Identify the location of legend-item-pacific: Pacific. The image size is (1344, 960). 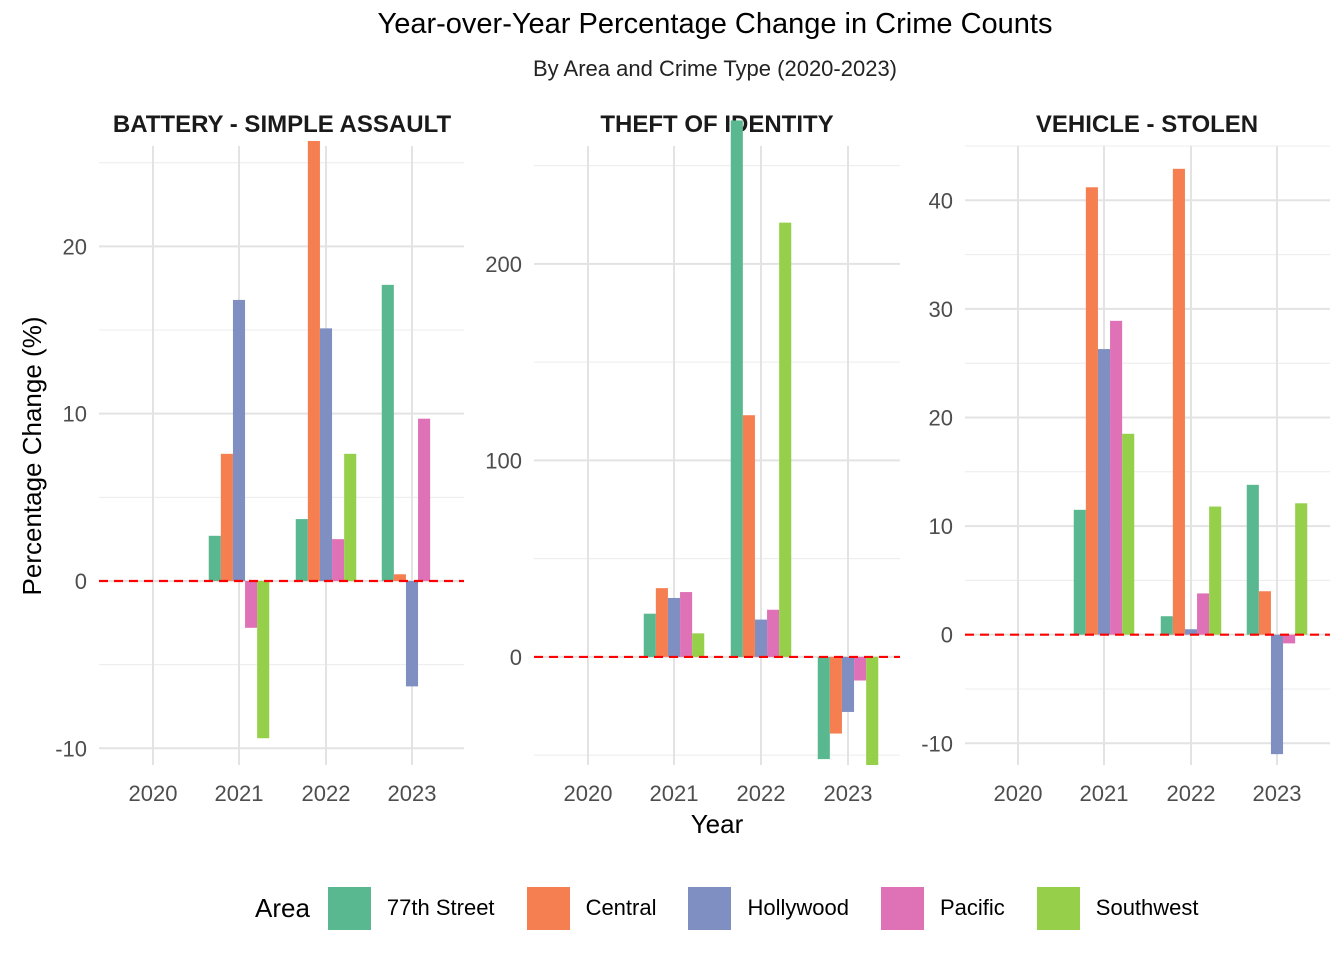
(950, 908).